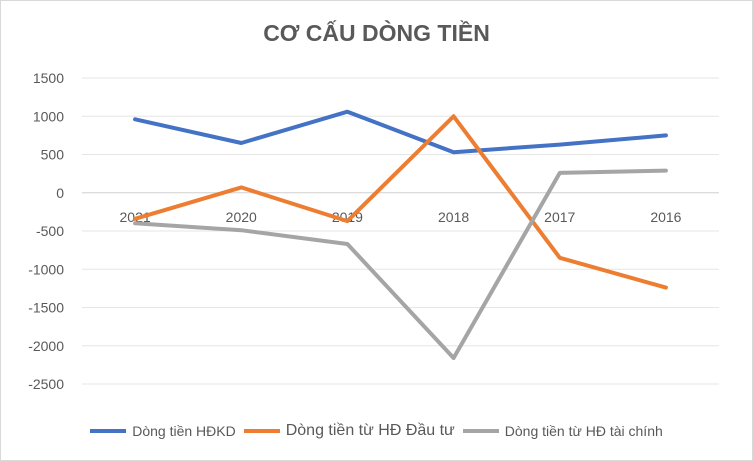  Describe the element at coordinates (665, 217) in the screenshot. I see `x-tick-label: 2016` at that location.